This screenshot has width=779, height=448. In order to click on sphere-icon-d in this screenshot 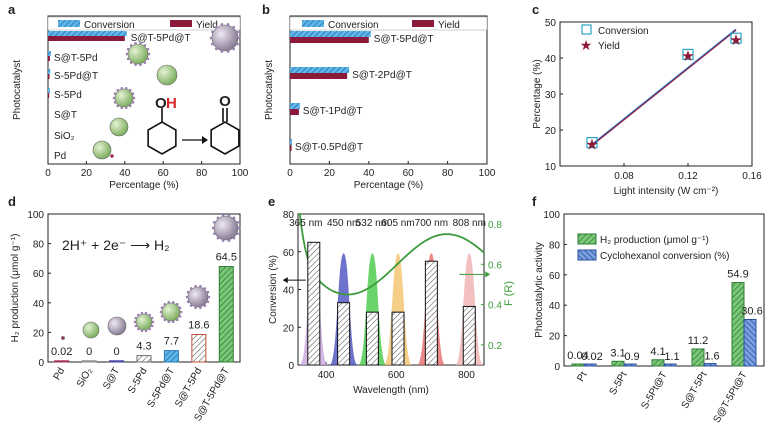, I will do `click(198, 297)`.